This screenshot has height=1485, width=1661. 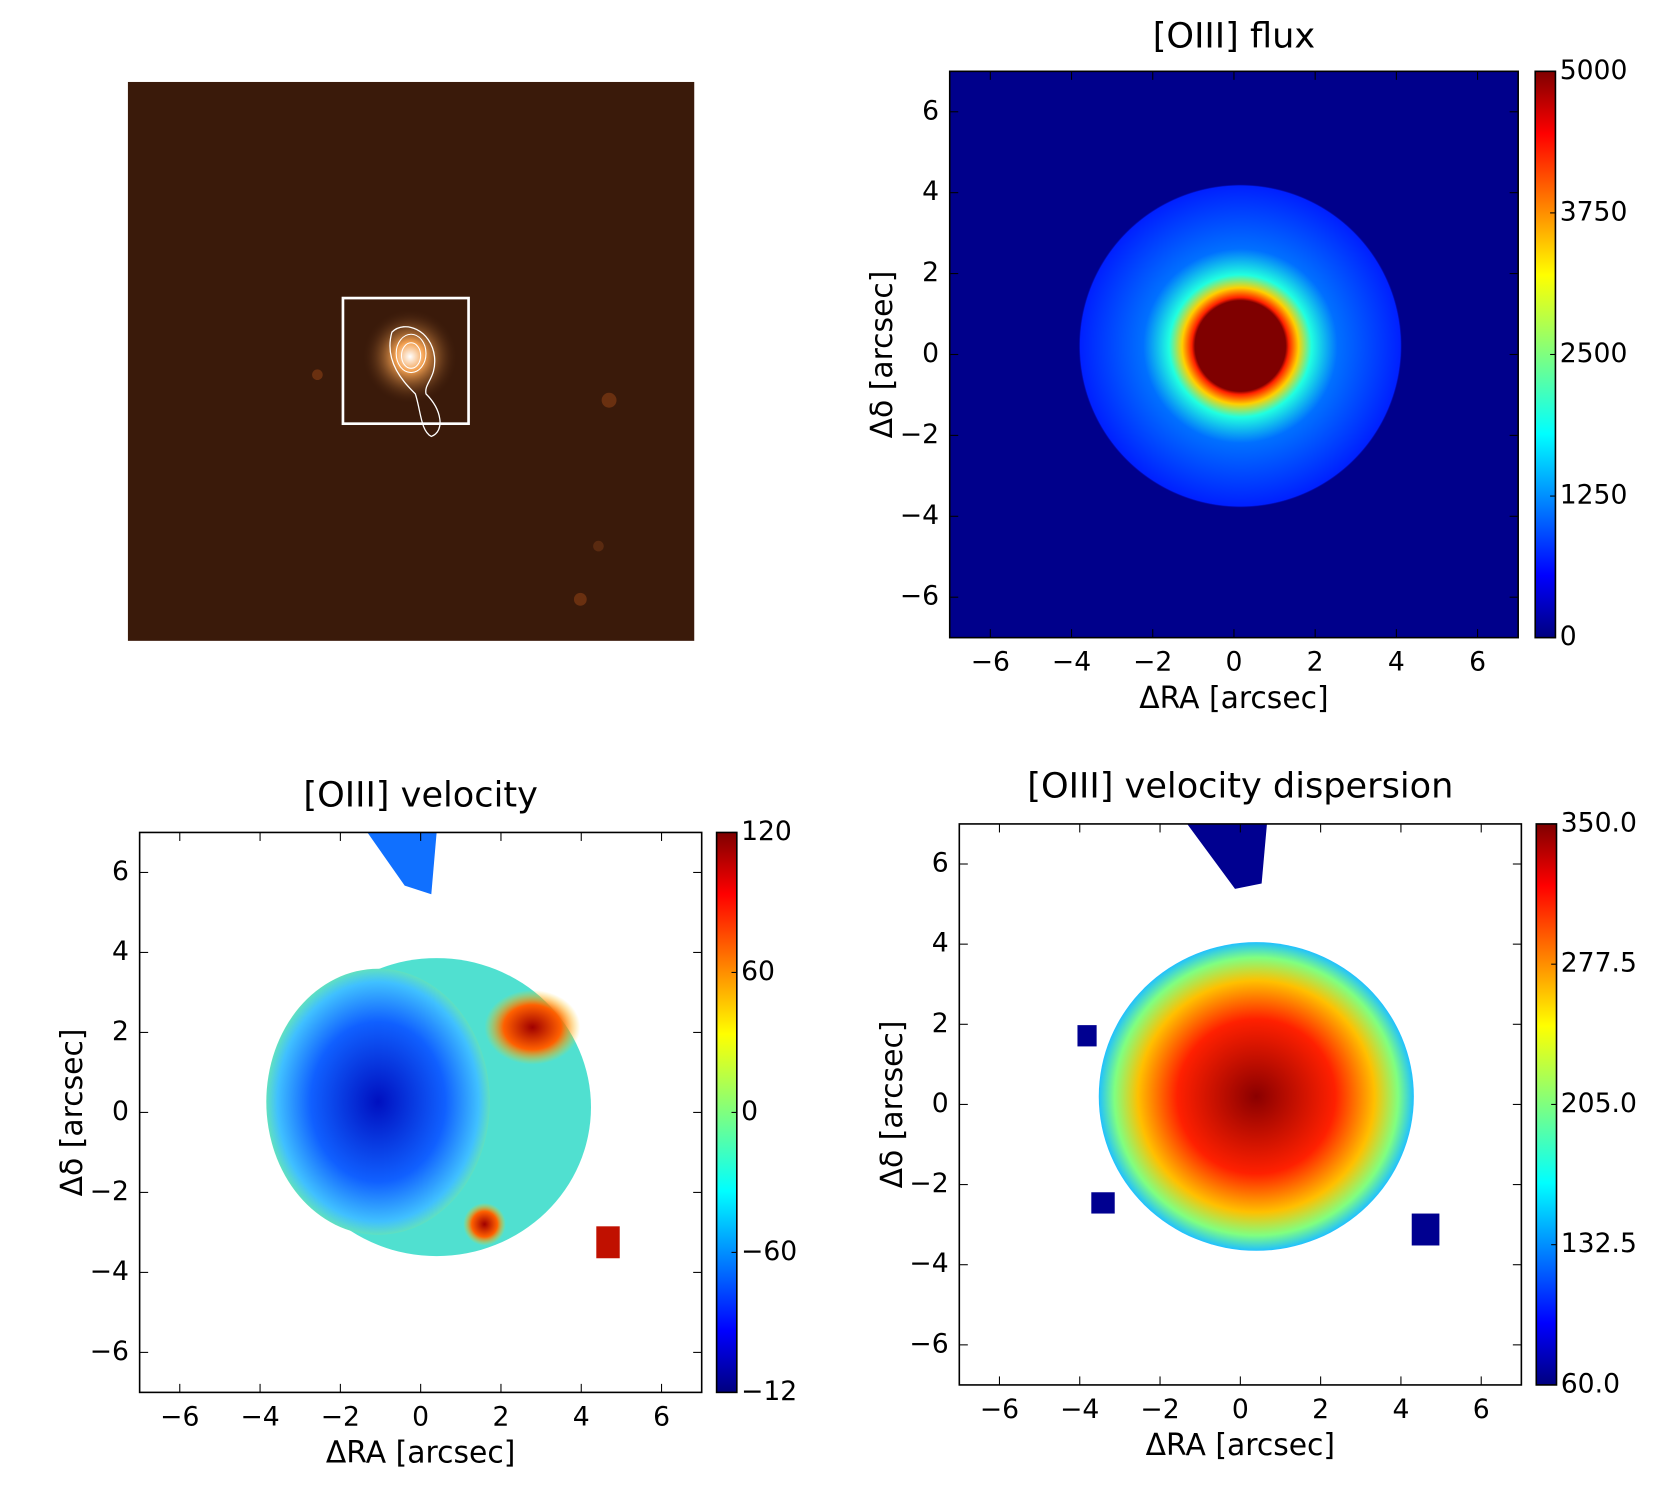 What do you see at coordinates (766, 831) in the screenshot?
I see `colorbar-tick-label: 120` at bounding box center [766, 831].